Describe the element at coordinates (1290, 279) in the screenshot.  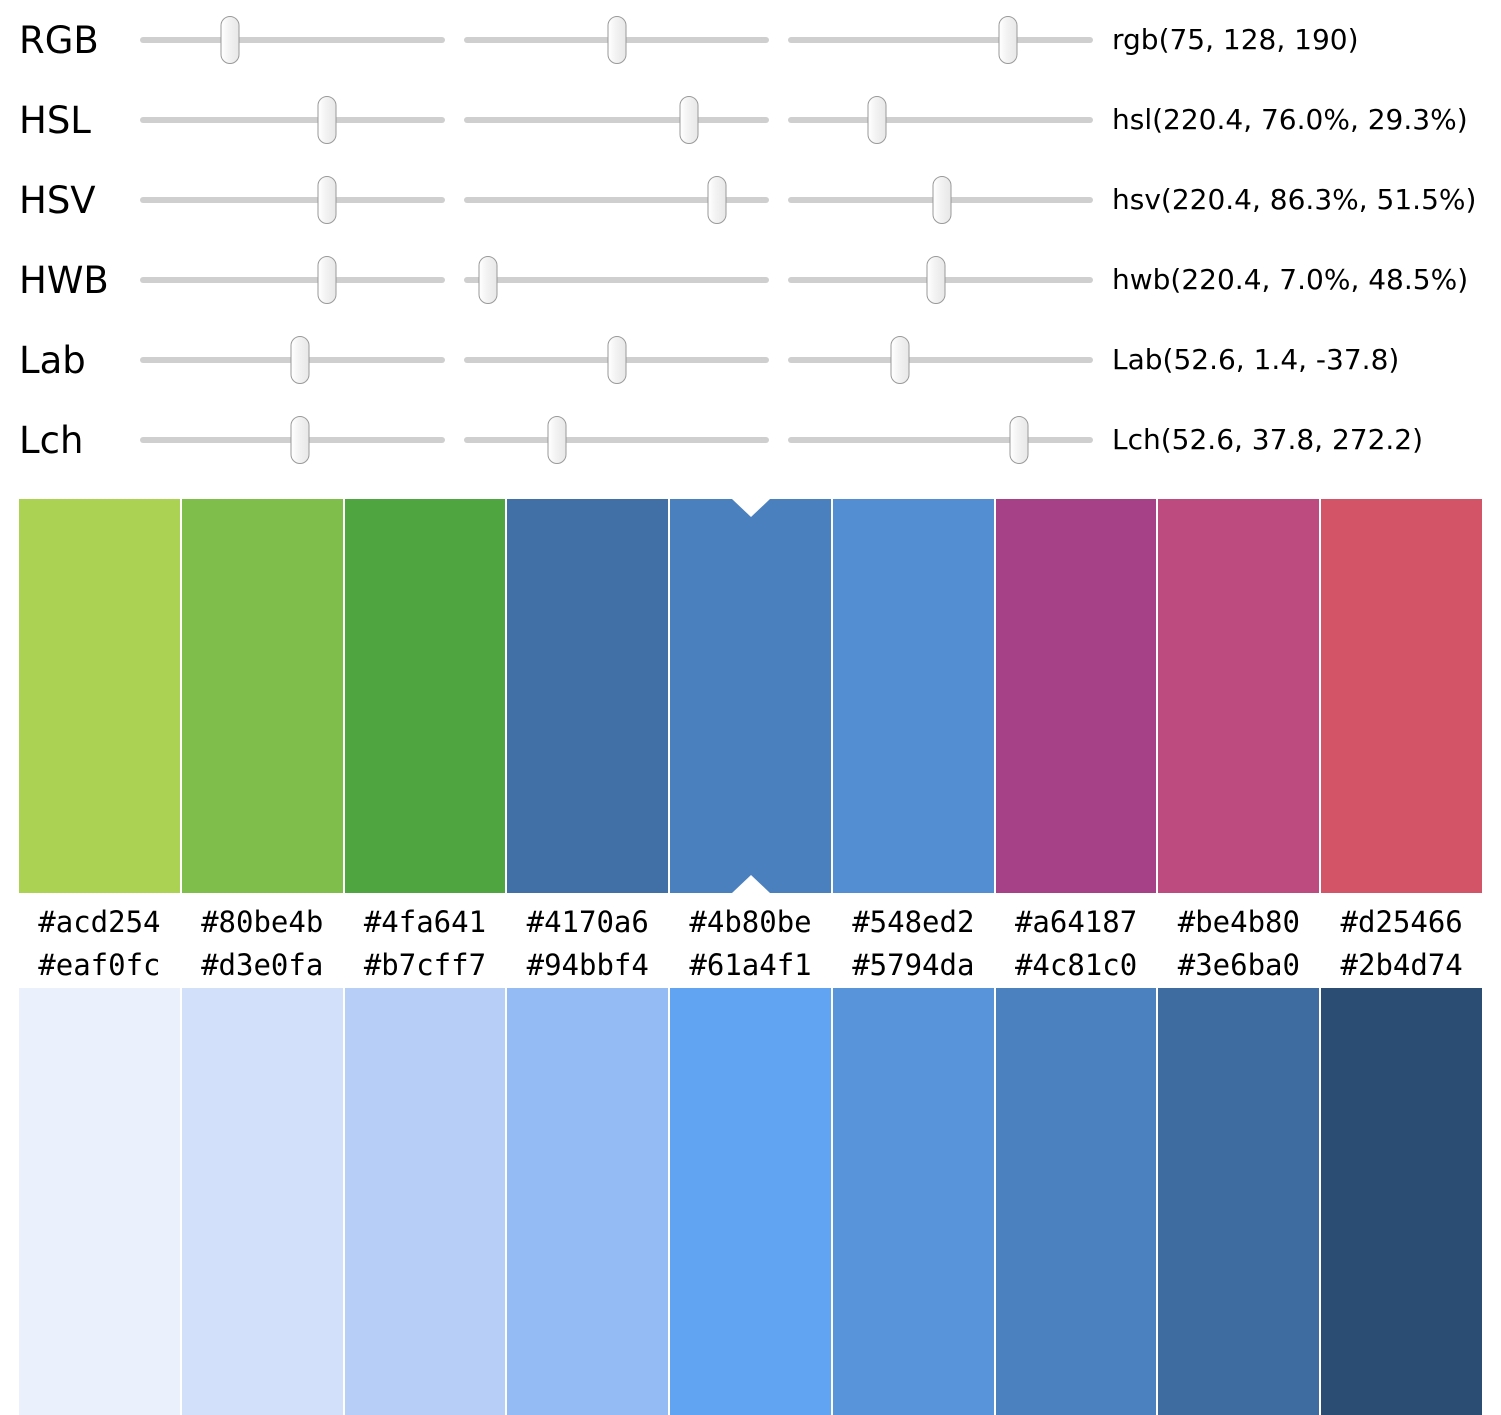
I see `color-value-text: hwb(220.4, 7.0%, 48.5%)` at that location.